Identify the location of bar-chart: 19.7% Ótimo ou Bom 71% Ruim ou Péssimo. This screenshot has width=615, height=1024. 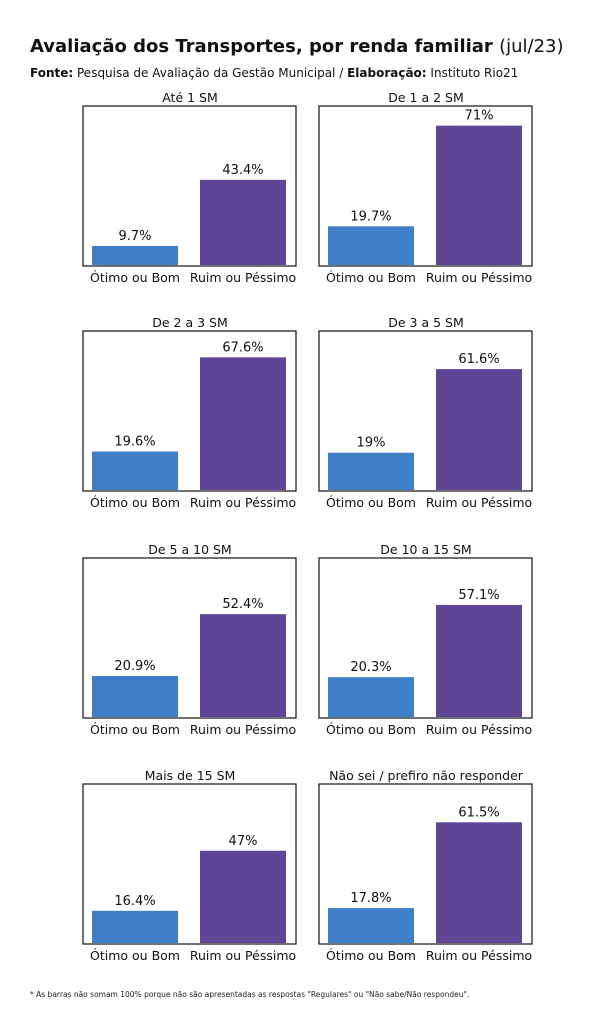
(425, 195).